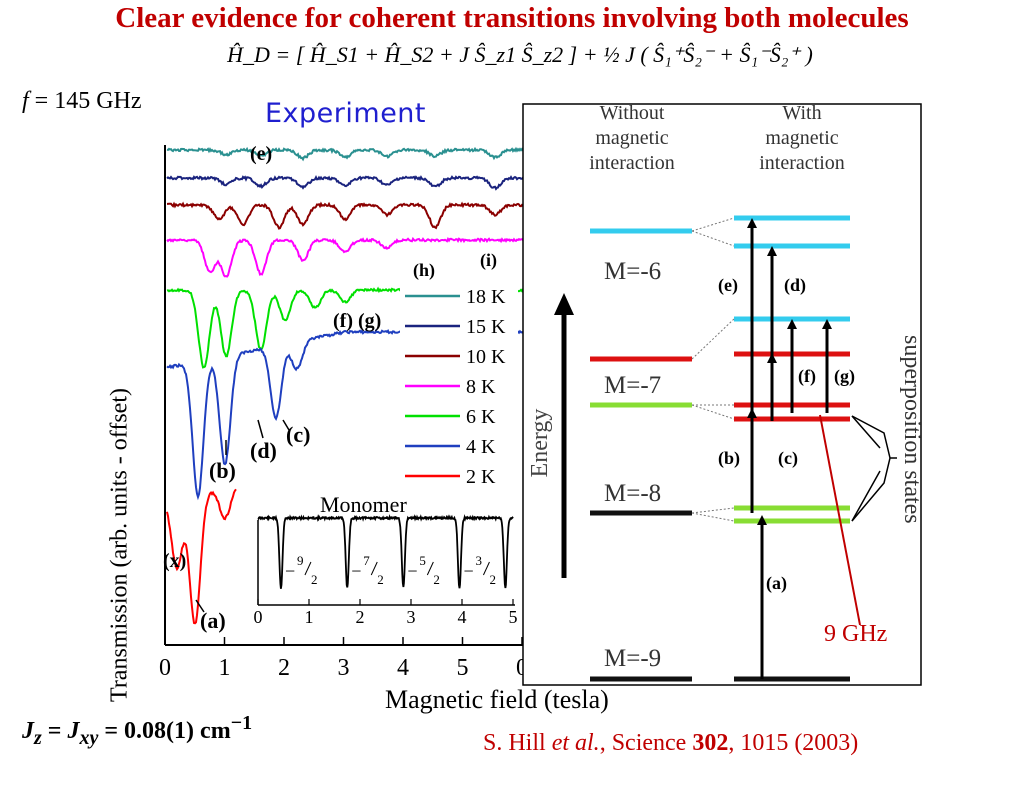 Image resolution: width=1024 pixels, height=795 pixels. I want to click on curve-10k, so click(346, 215).